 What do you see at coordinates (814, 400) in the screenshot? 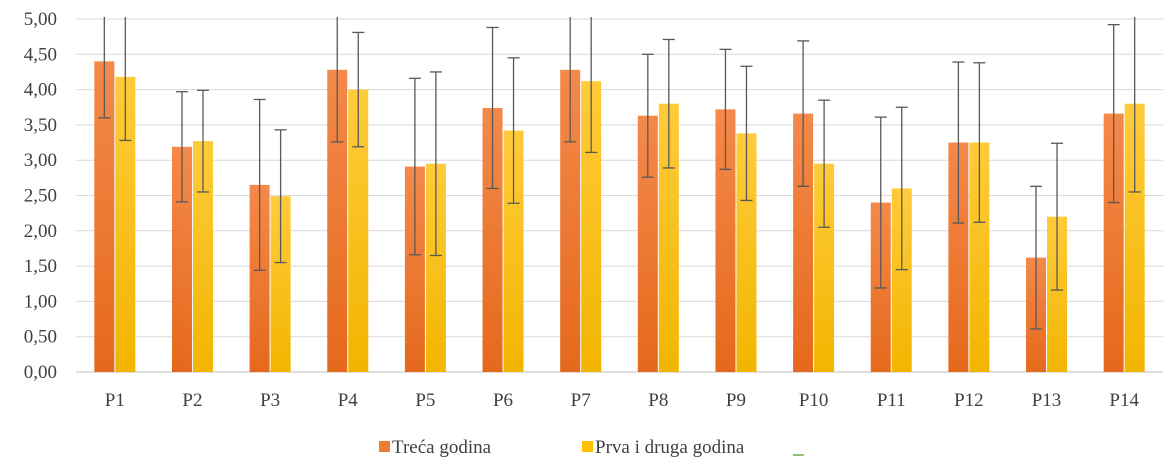
I see `x-tick-label: P10` at bounding box center [814, 400].